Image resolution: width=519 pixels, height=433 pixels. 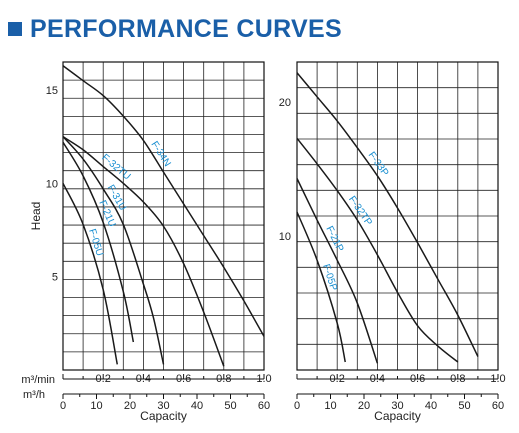 I want to click on x-axis-unit-m3h: m³/h, so click(x=34, y=395).